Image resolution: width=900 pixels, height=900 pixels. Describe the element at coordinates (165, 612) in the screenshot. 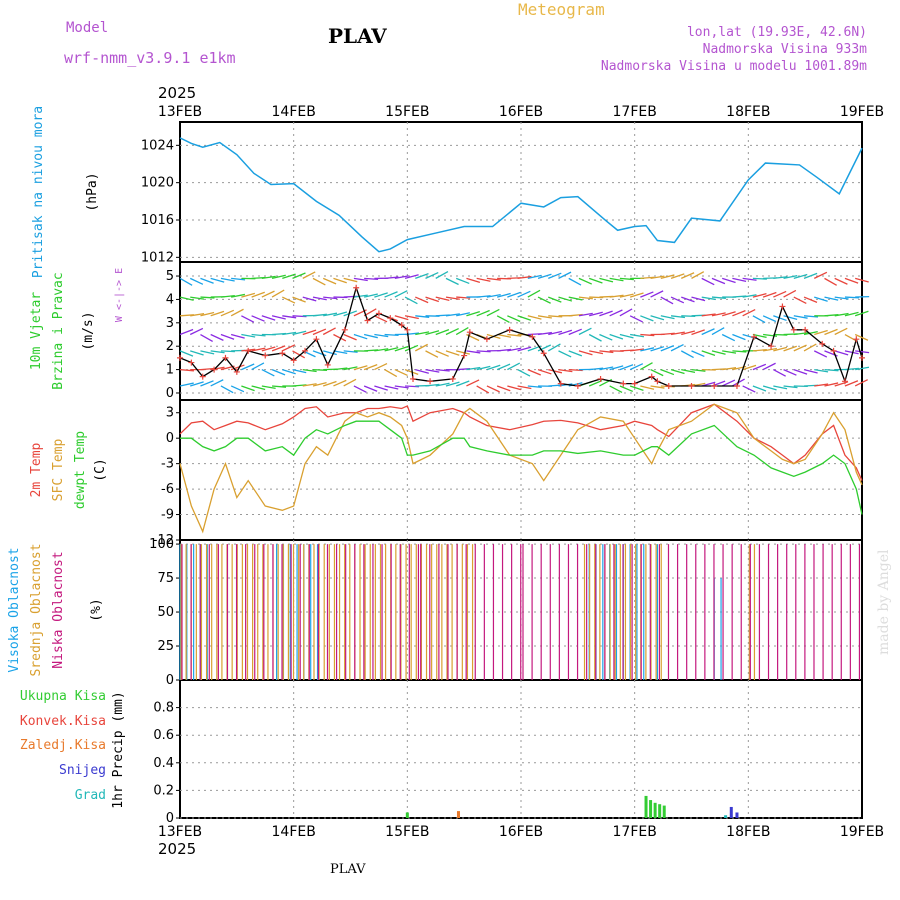

I see `y-tick-label: 50` at that location.